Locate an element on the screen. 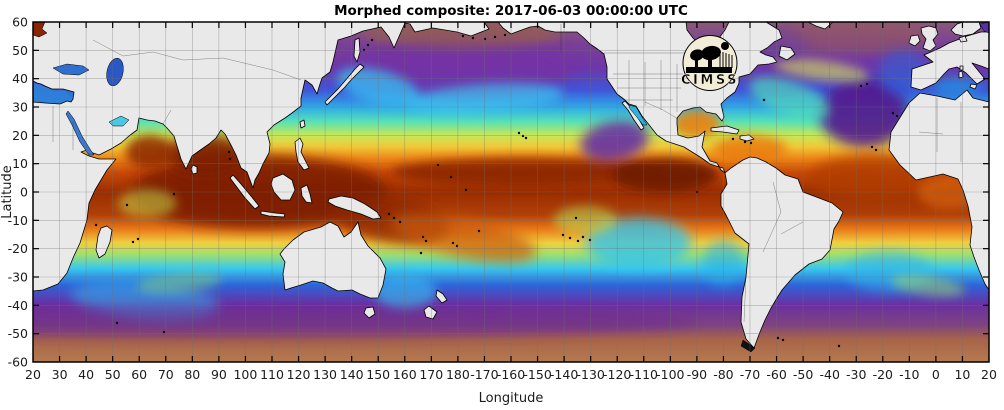 Image resolution: width=1004 pixels, height=410 pixels. y-tick-label: 20 is located at coordinates (20, 135).